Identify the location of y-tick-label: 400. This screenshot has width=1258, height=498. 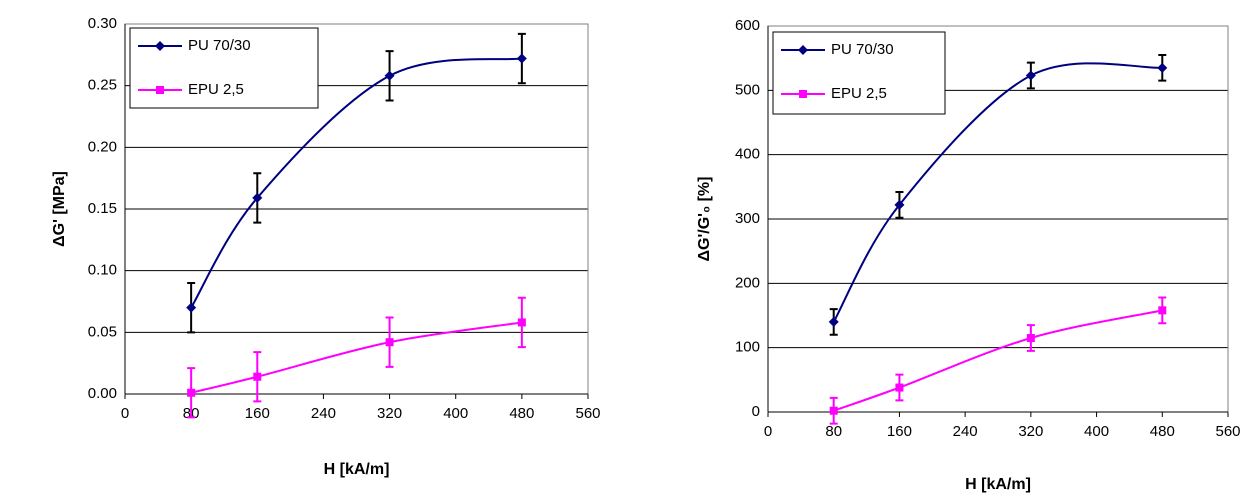
(747, 154).